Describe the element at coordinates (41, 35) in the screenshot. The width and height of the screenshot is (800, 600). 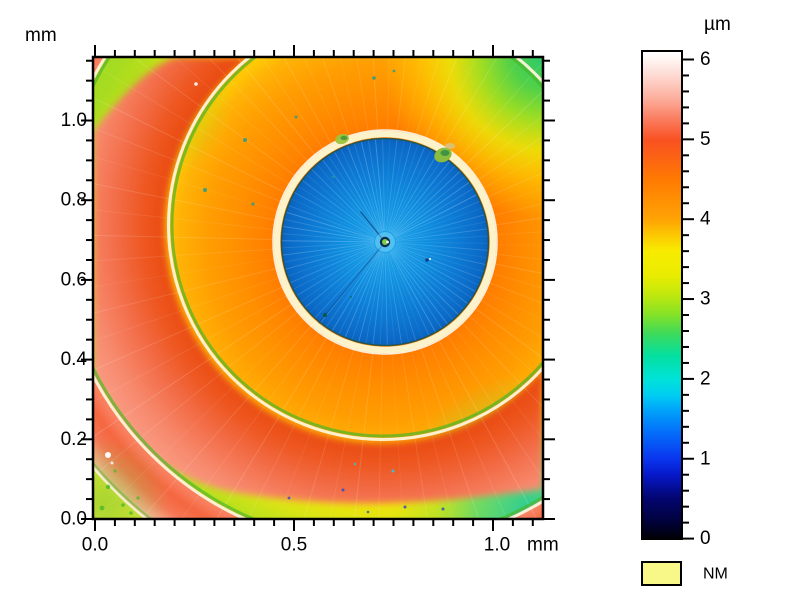
I see `y-axis-unit-label: mm` at that location.